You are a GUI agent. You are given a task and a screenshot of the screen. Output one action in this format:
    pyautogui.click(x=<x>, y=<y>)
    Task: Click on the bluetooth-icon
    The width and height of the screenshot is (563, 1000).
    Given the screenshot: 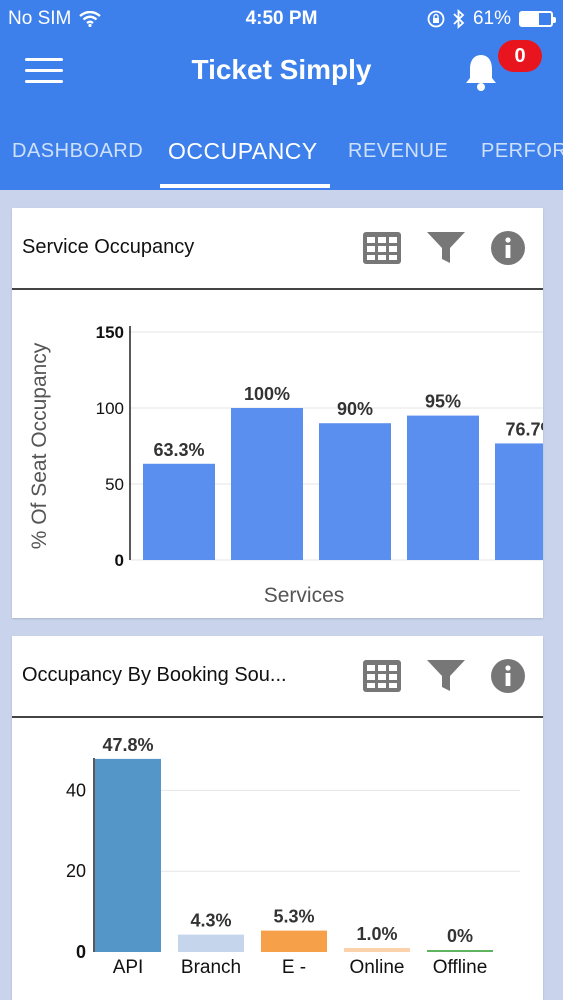 What is the action you would take?
    pyautogui.click(x=459, y=19)
    